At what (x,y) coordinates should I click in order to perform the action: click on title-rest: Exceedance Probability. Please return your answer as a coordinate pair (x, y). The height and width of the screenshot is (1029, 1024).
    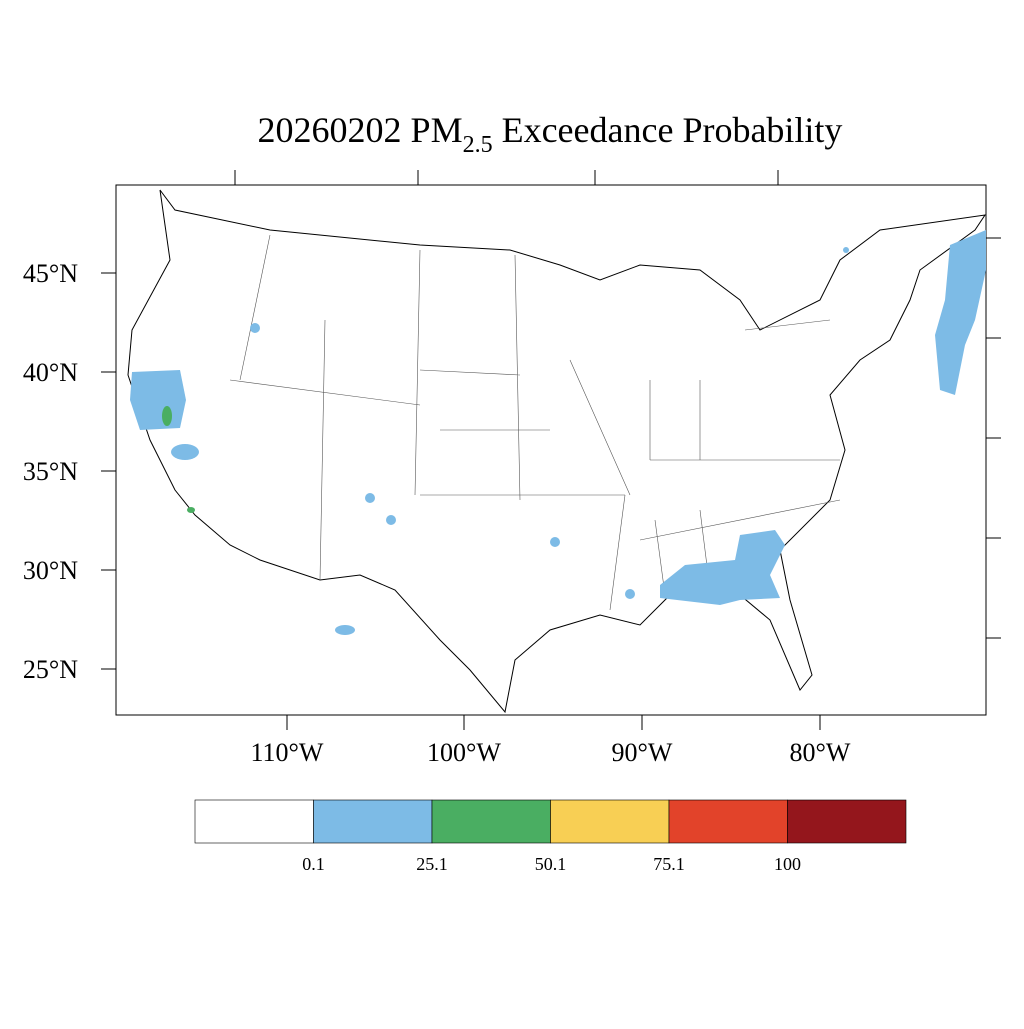
    Looking at the image, I should click on (672, 130).